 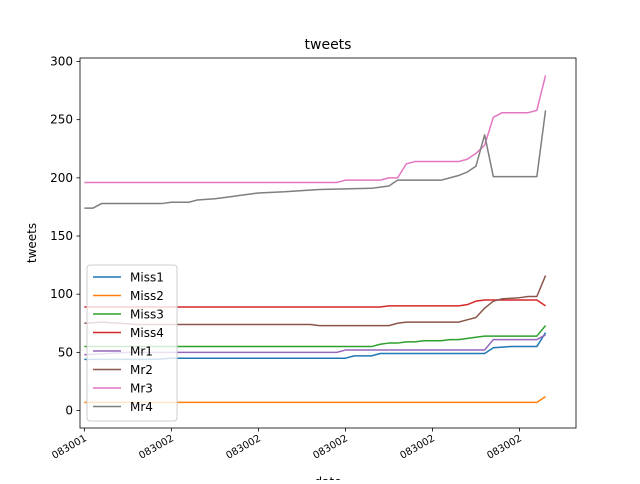 I want to click on legend-label-mr3: Mr3, so click(x=141, y=389).